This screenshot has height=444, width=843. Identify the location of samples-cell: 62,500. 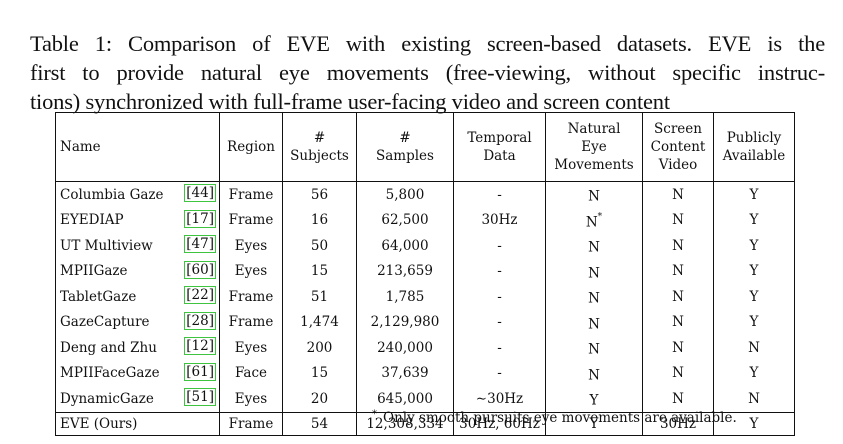
(405, 220).